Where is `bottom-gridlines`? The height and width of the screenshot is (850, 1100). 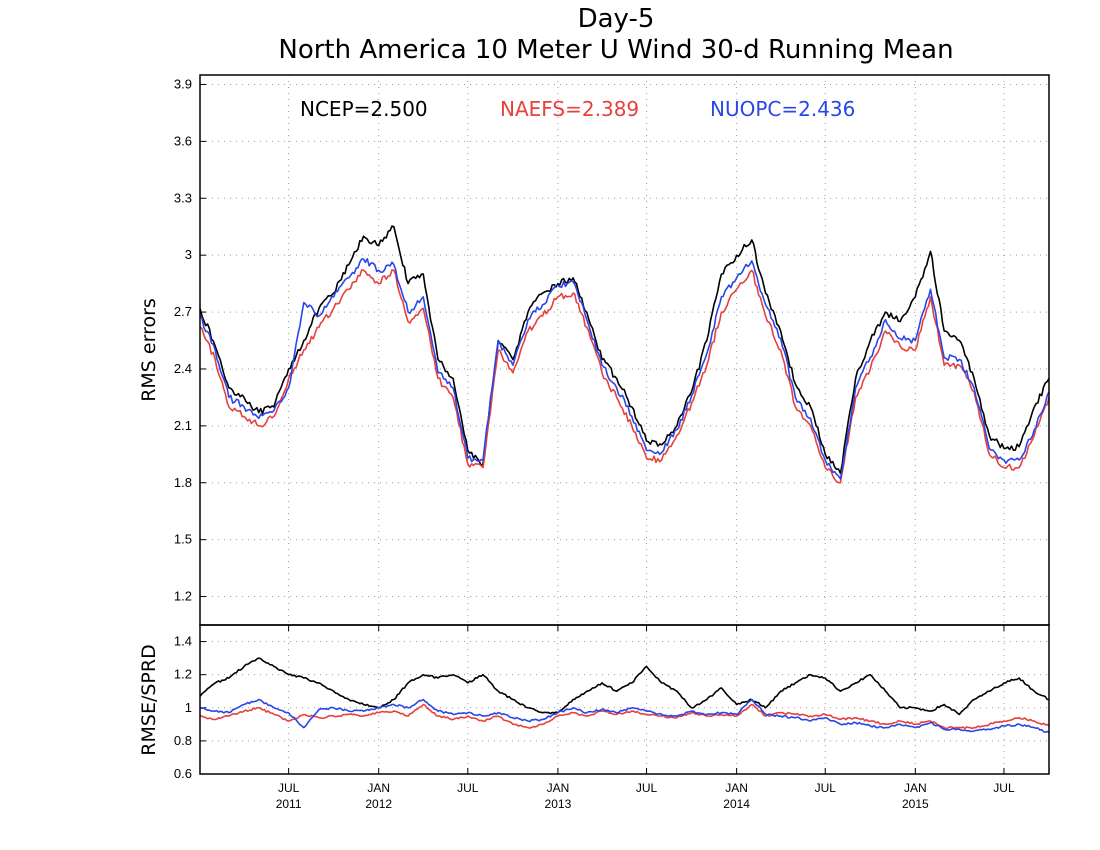 bottom-gridlines is located at coordinates (624, 700).